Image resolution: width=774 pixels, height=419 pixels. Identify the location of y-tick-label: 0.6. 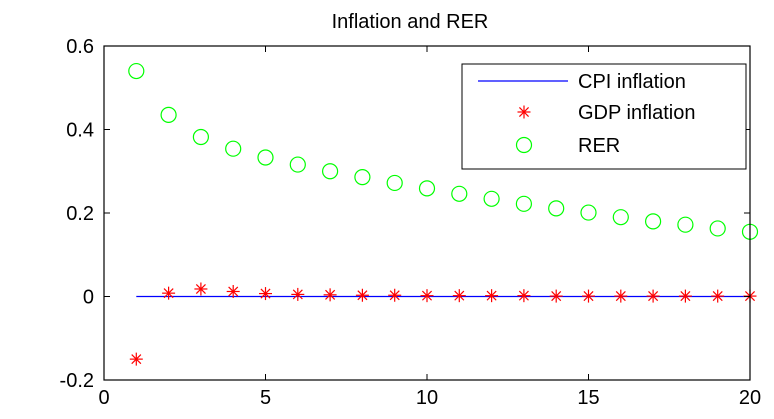
(80, 47).